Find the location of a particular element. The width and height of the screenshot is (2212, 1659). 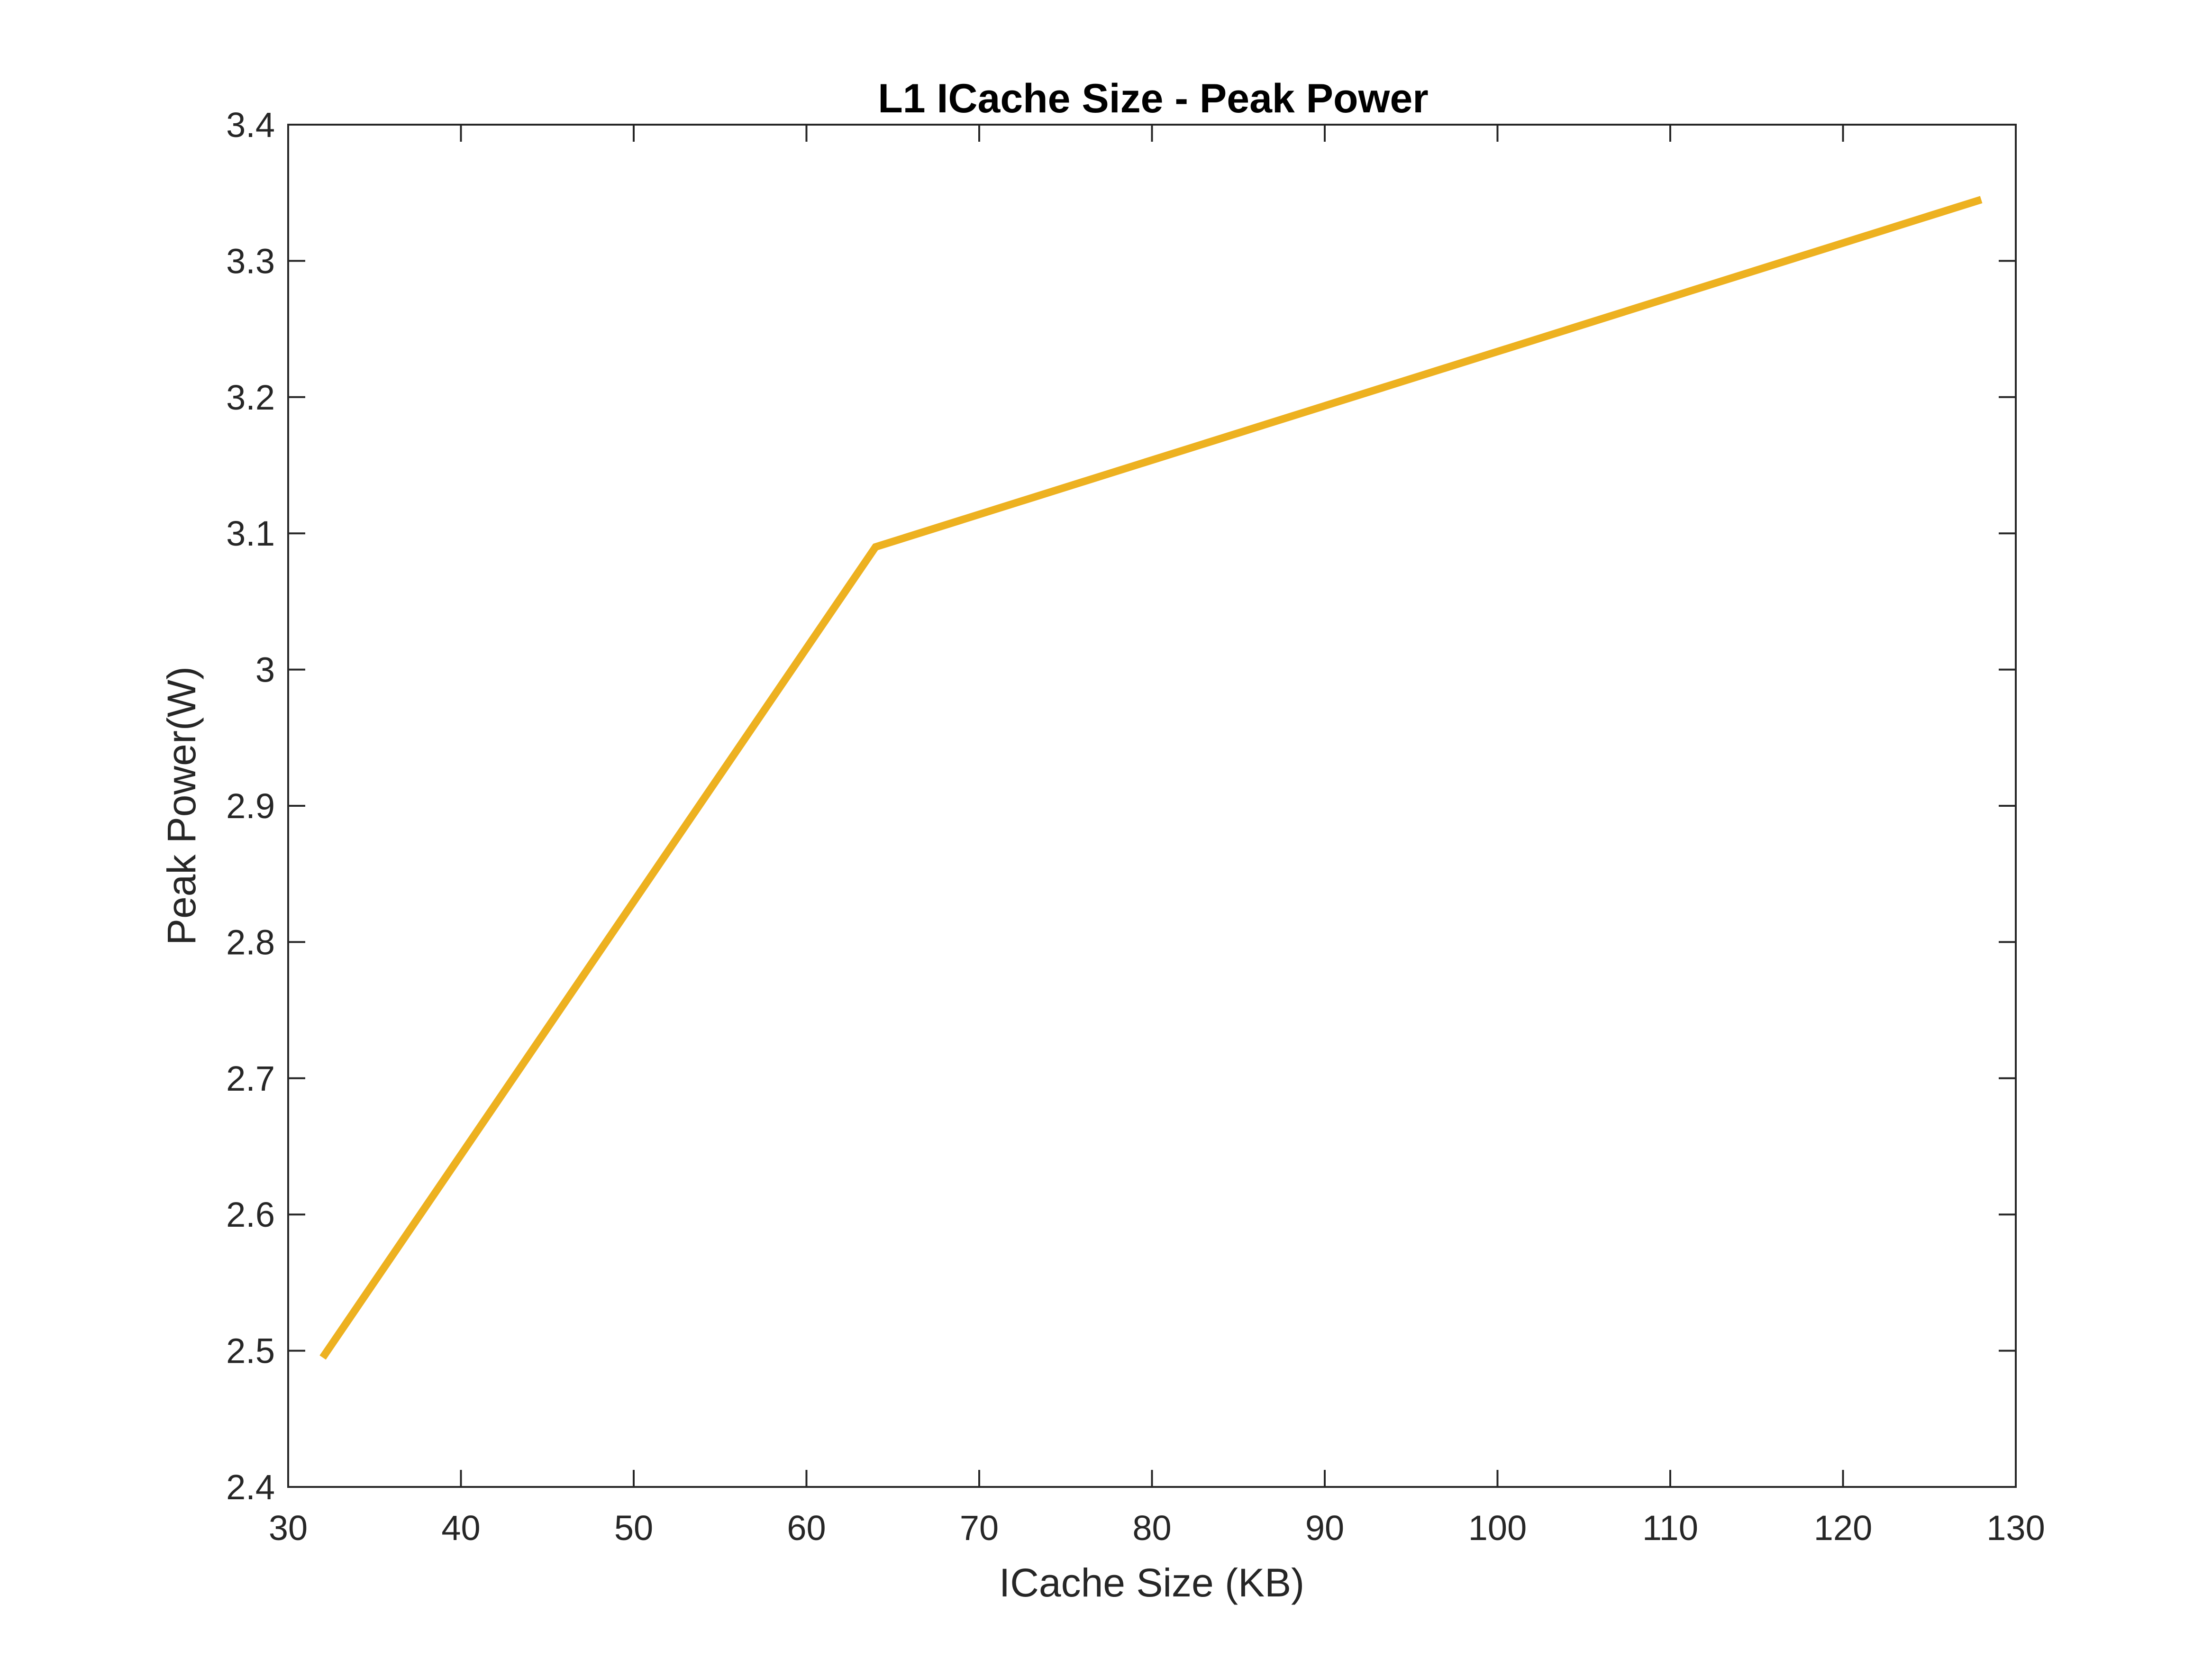

chart-title: L1 ICache Size - Peak Power is located at coordinates (1153, 98).